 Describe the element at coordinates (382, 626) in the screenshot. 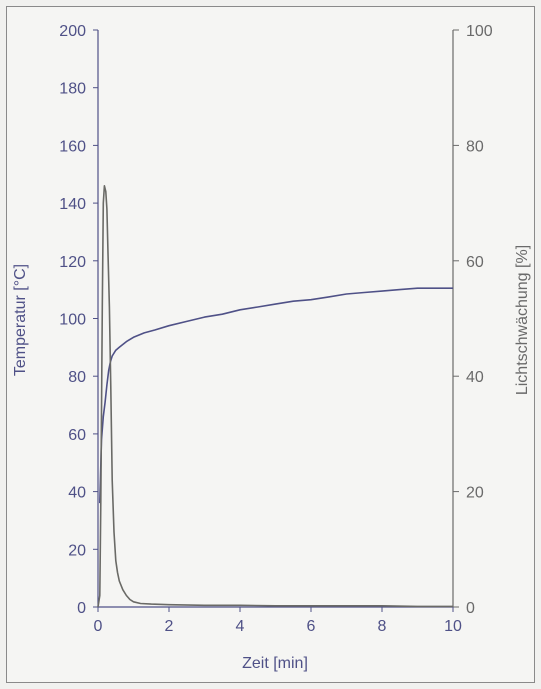

I see `x-tick-label: 8` at that location.